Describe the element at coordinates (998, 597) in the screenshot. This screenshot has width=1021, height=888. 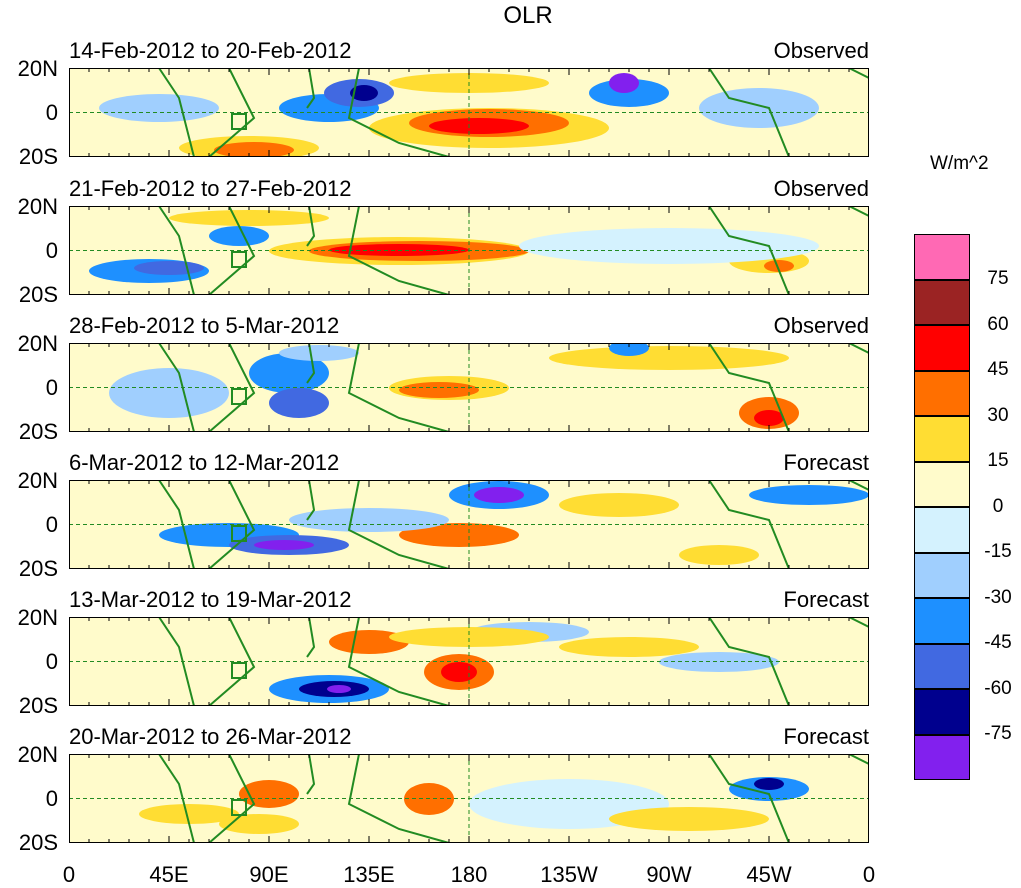
I see `colorbar-label: -30` at that location.